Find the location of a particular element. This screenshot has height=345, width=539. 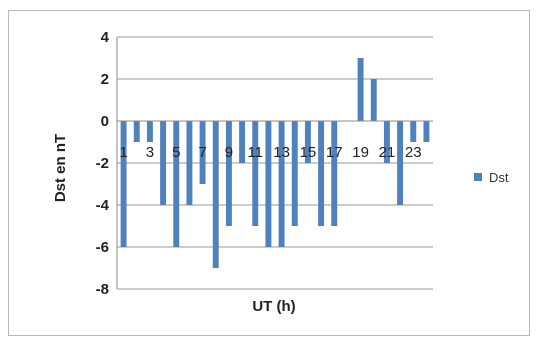

y-tick-label: 0 is located at coordinates (105, 121).